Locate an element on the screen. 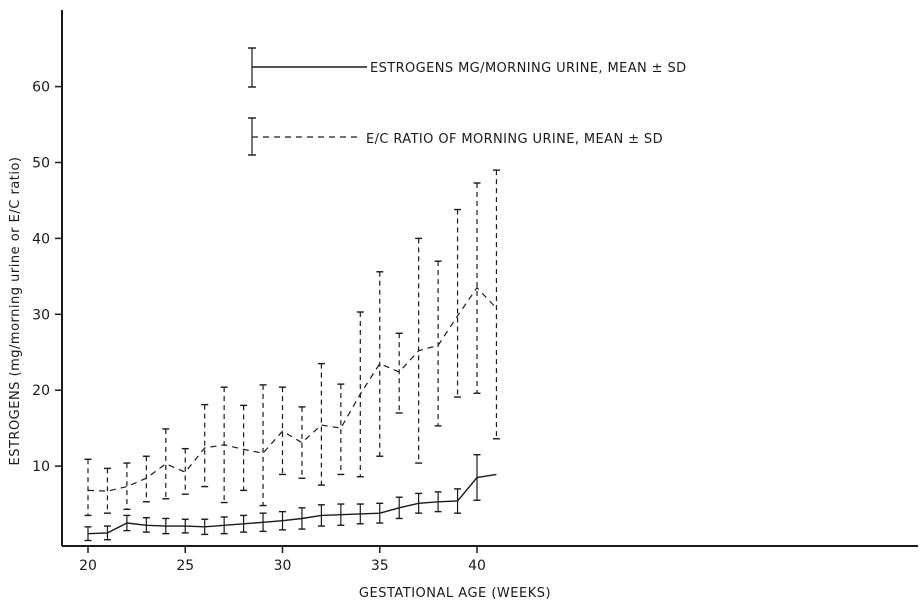  series-line-estrogens is located at coordinates (292, 504).